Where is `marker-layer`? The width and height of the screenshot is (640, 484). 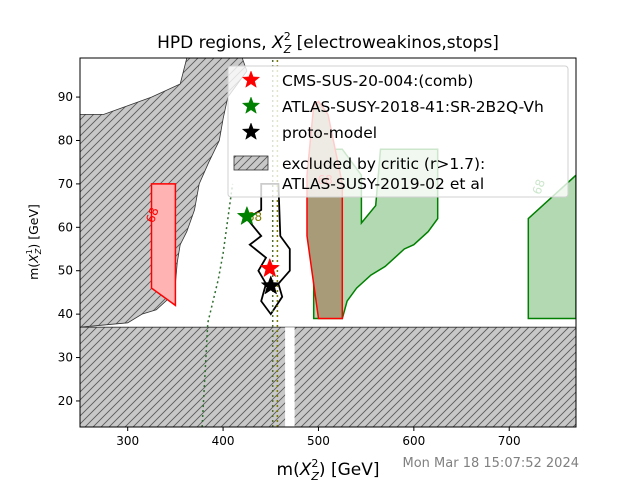 marker-layer is located at coordinates (258, 250).